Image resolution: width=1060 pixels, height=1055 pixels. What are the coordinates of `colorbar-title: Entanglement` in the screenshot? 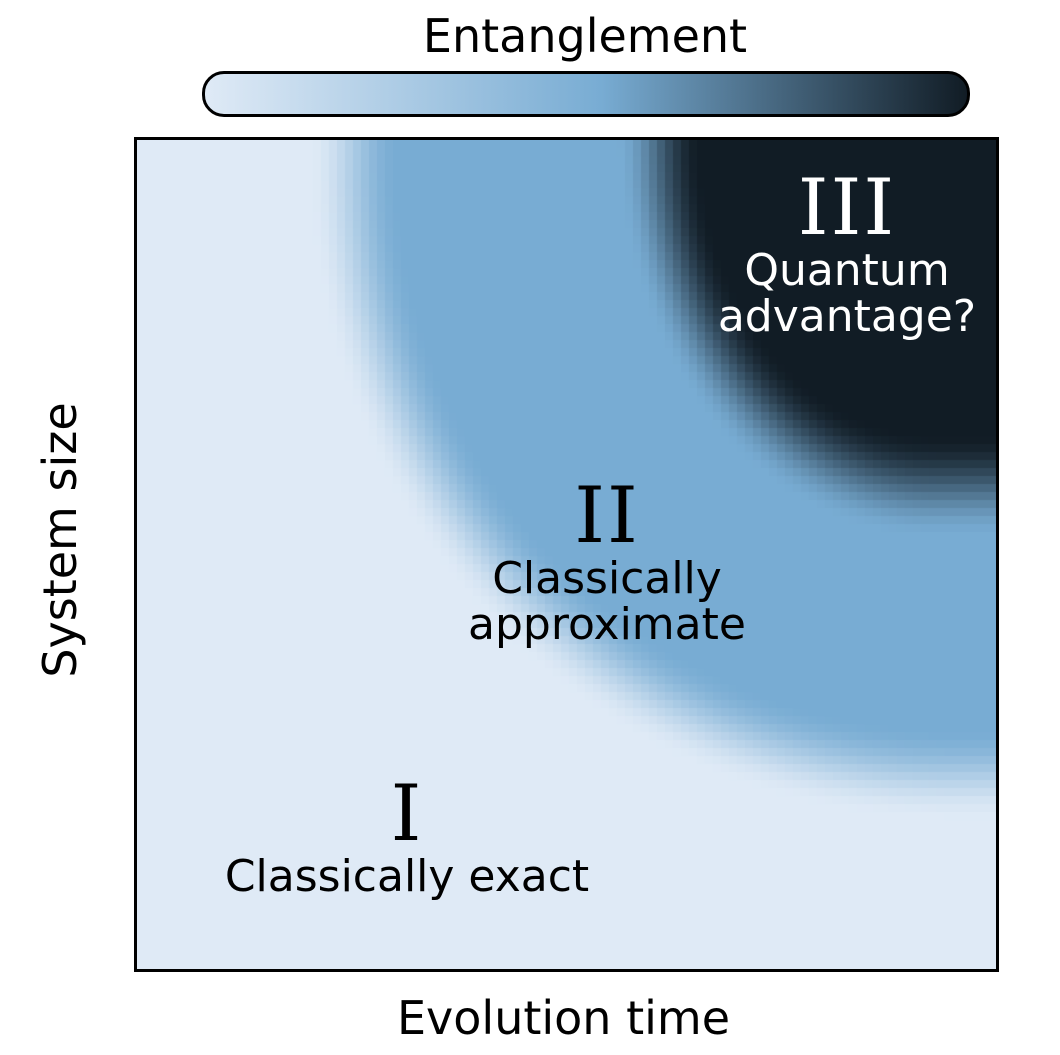 It's located at (585, 36).